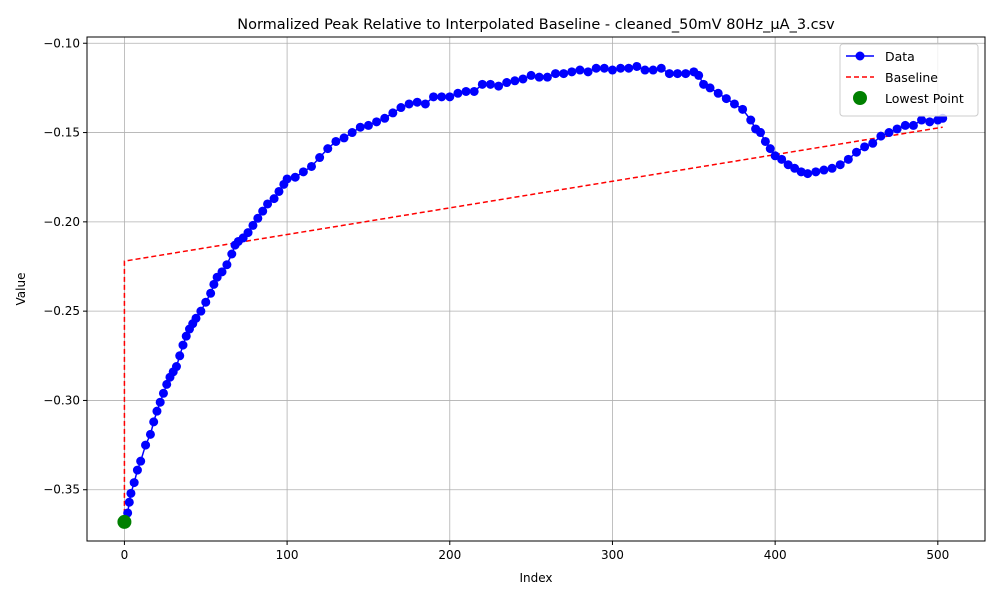  I want to click on y-tick-label: −0.25, so click(61, 311).